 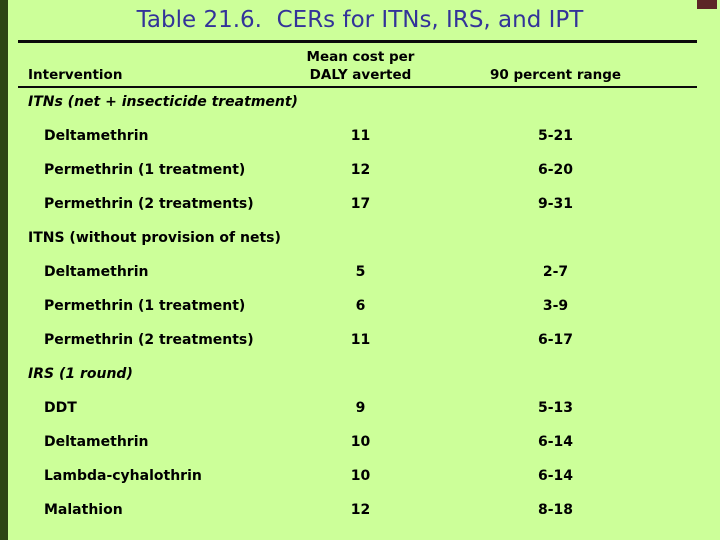 I want to click on range-value: 5-13, so click(x=555, y=408).